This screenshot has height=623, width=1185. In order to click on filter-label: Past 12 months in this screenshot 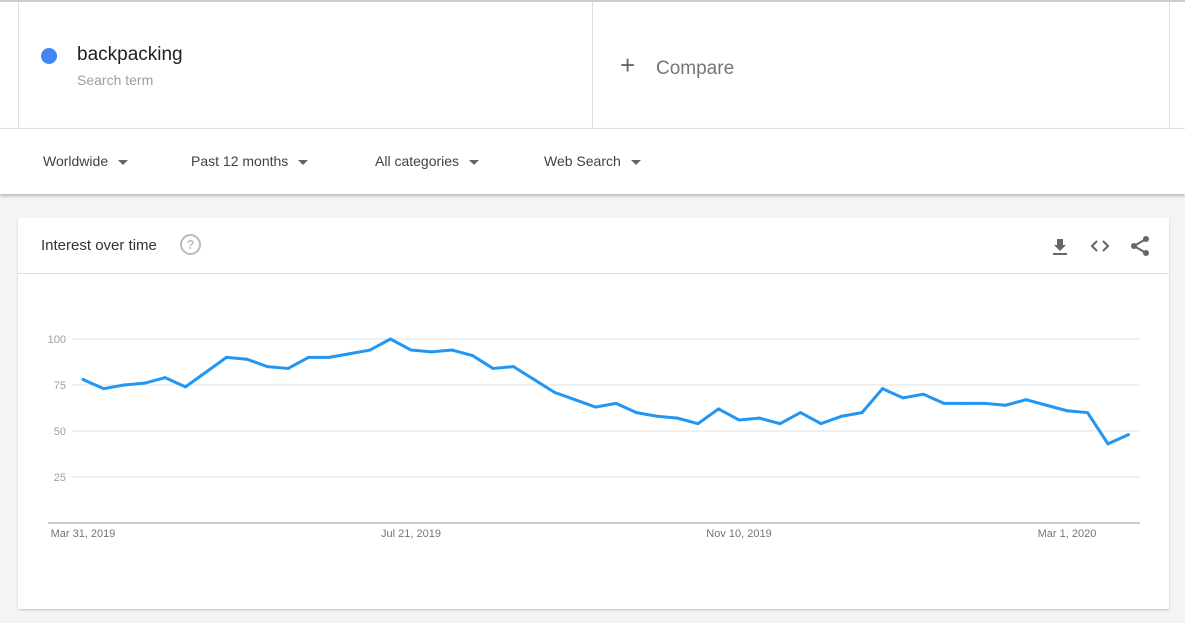, I will do `click(240, 161)`.